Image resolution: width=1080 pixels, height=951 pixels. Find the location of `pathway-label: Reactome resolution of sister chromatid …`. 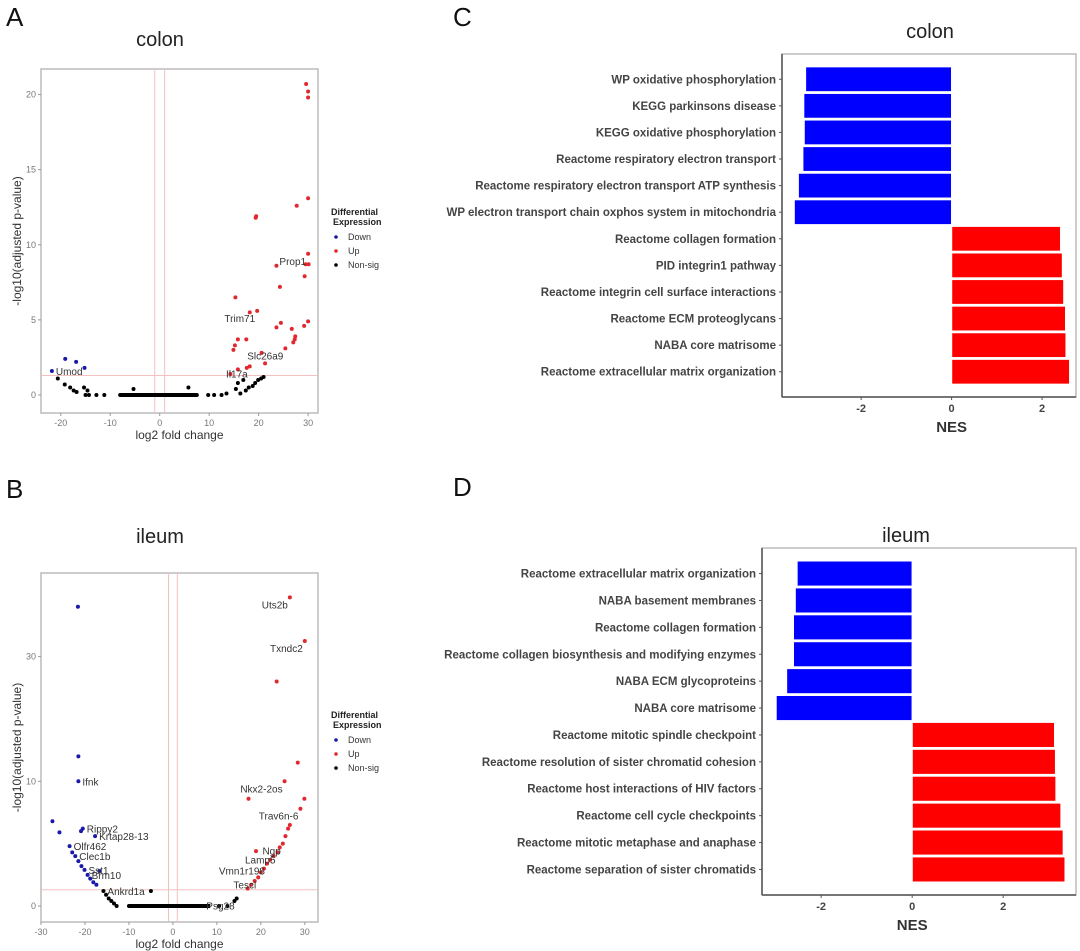

pathway-label: Reactome resolution of sister chromatid … is located at coordinates (619, 763).